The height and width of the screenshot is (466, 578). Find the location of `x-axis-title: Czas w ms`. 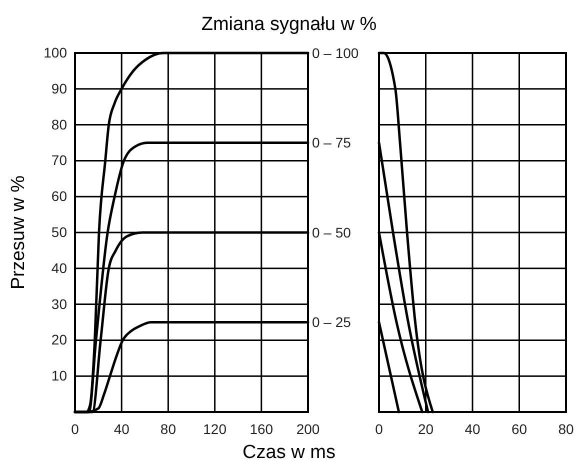

x-axis-title: Czas w ms is located at coordinates (289, 452).